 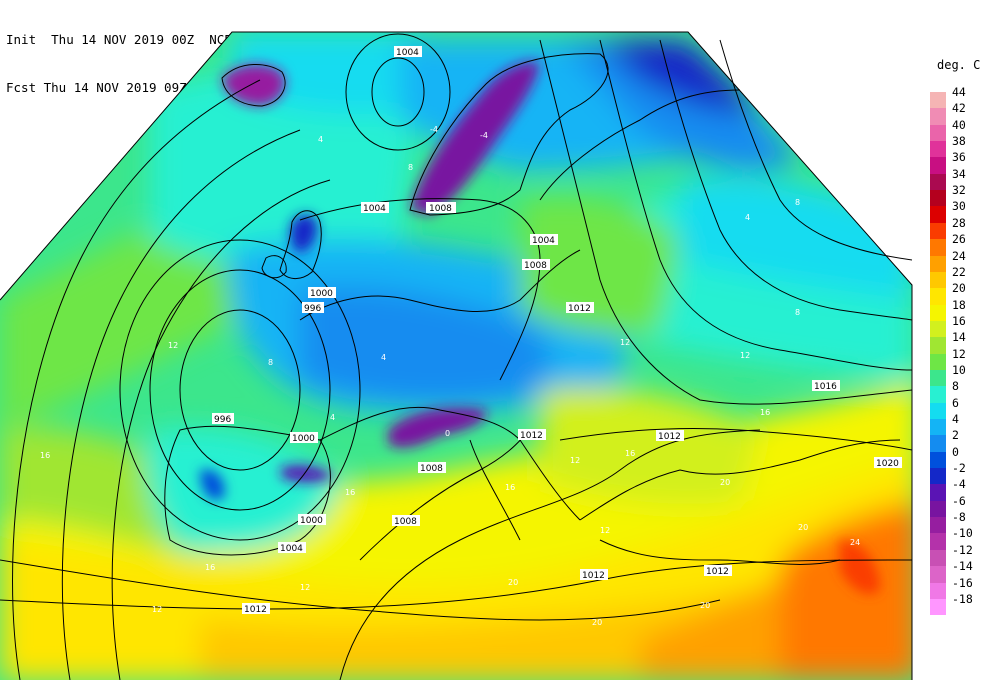 I want to click on legend-item: 34, so click(x=960, y=179).